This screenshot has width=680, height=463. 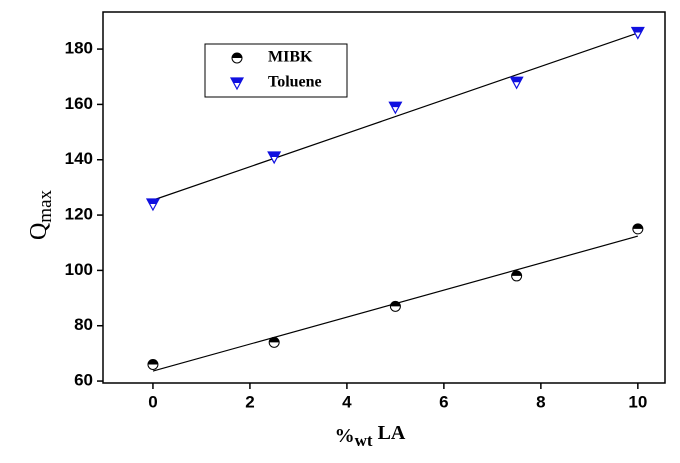 I want to click on x-label-sub: wt, so click(x=364, y=440).